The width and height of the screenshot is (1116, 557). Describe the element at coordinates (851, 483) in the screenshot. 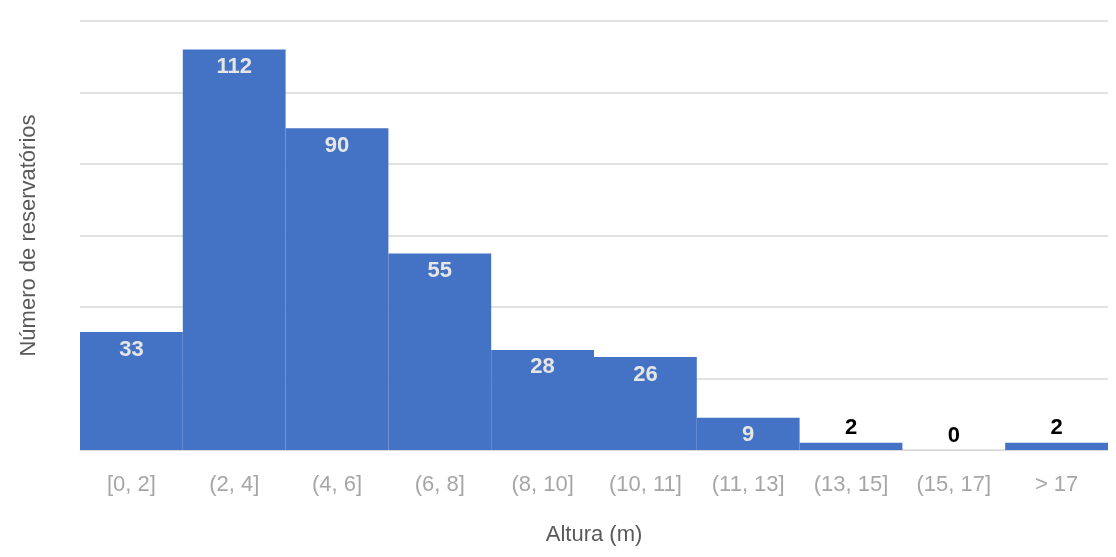

I see `x-tick-label: (13, 15]` at that location.